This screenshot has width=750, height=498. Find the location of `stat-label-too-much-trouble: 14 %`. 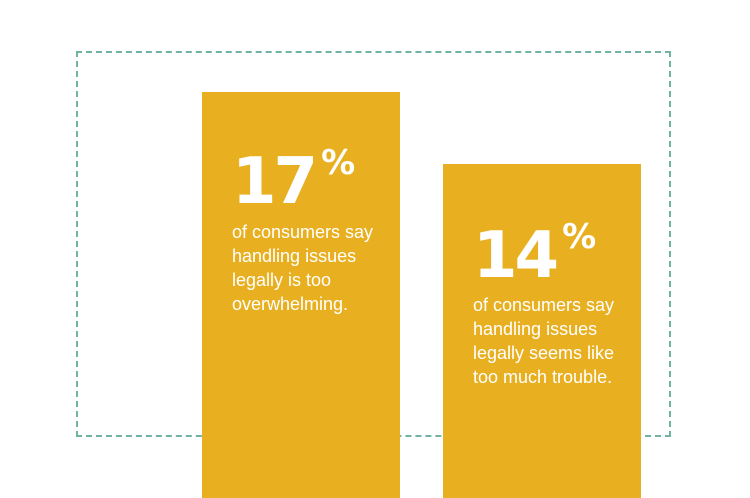

stat-label-too-much-trouble: 14 % is located at coordinates (534, 256).